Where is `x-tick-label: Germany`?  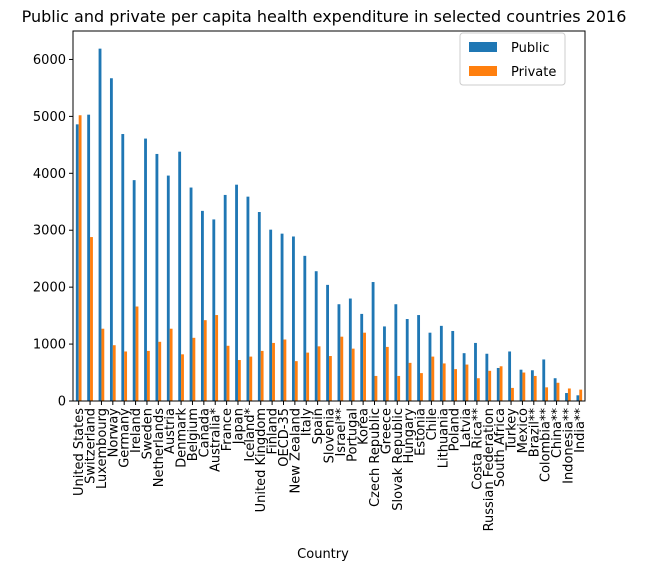 x-tick-label: Germany is located at coordinates (125, 438).